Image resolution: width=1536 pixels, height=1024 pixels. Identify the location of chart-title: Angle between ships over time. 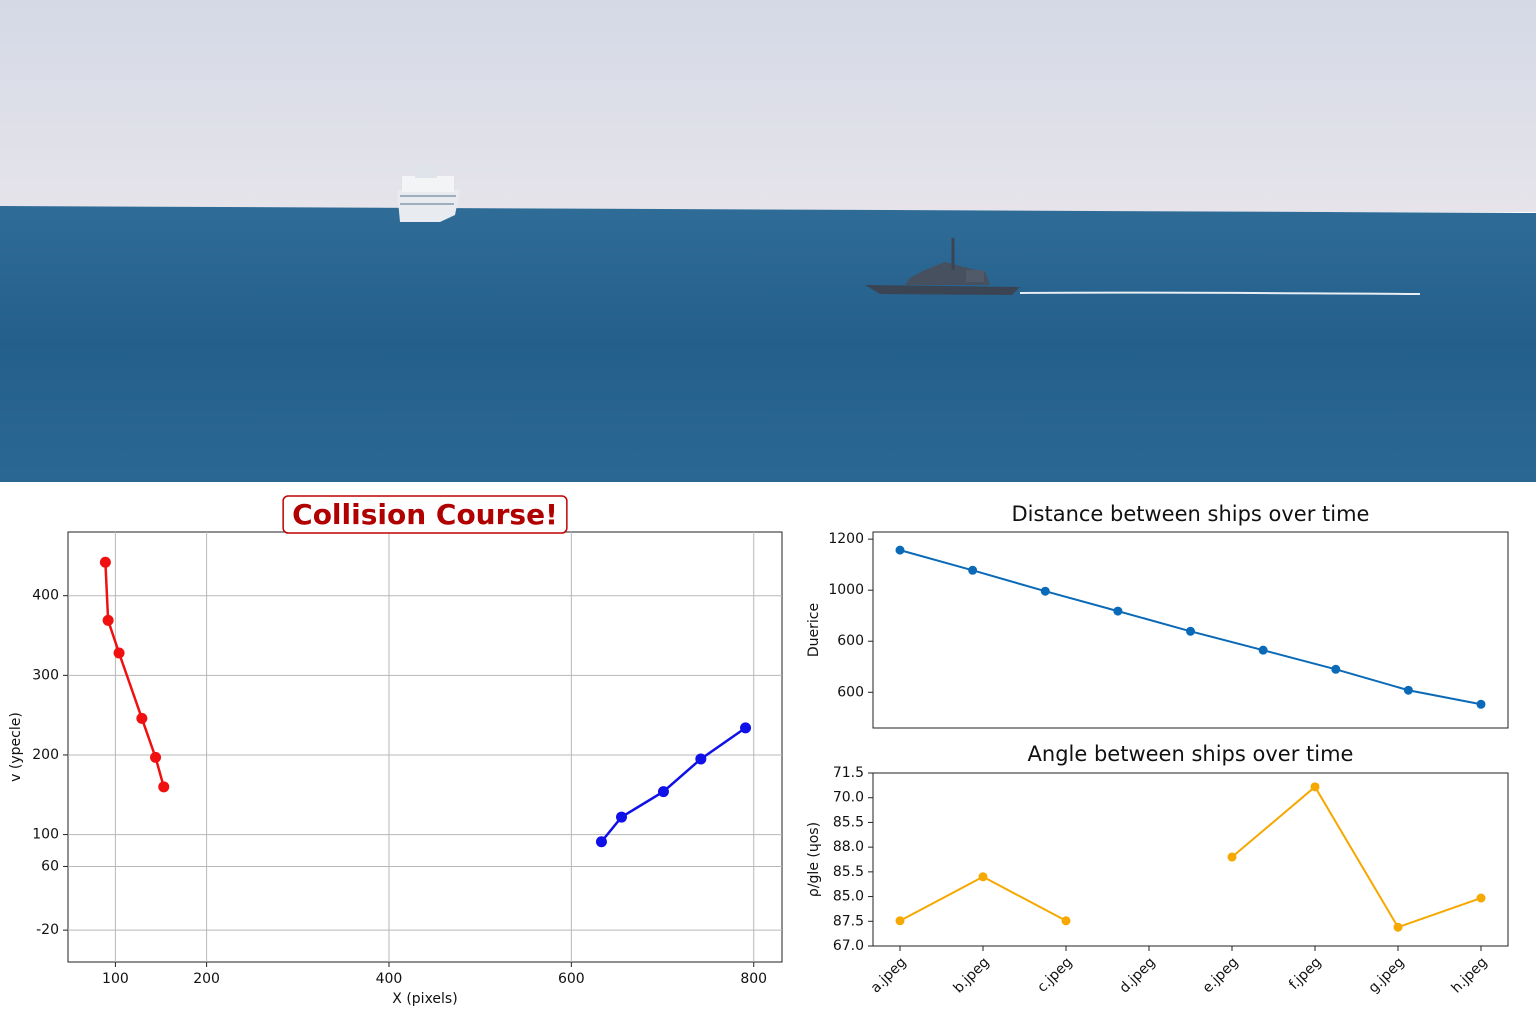
(1191, 754).